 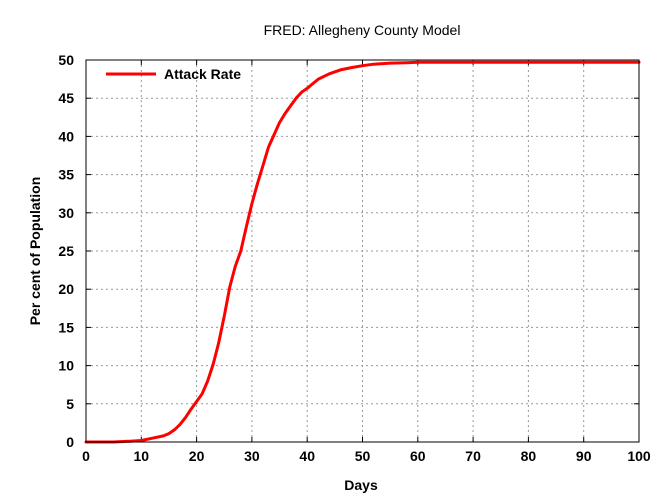 I want to click on y-tick-label-1: 5, so click(x=70, y=404).